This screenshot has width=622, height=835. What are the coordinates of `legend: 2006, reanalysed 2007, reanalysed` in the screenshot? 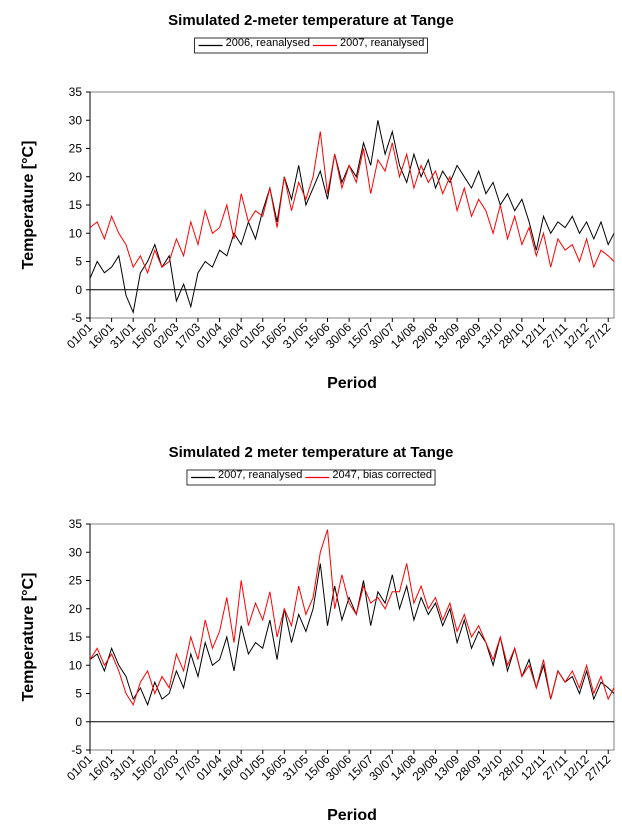 It's located at (311, 45).